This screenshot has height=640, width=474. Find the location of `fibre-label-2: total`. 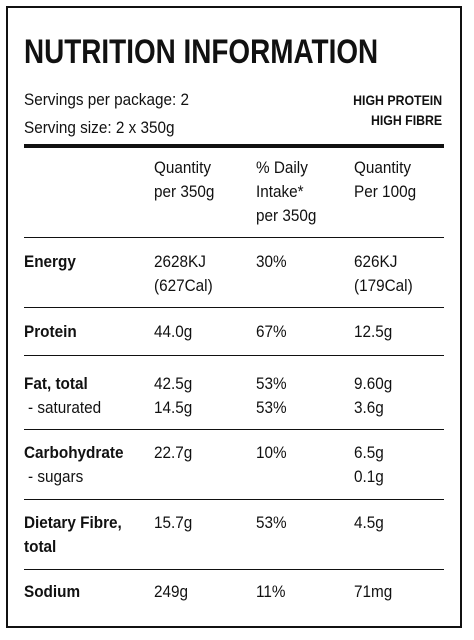

fibre-label-2: total is located at coordinates (40, 546).